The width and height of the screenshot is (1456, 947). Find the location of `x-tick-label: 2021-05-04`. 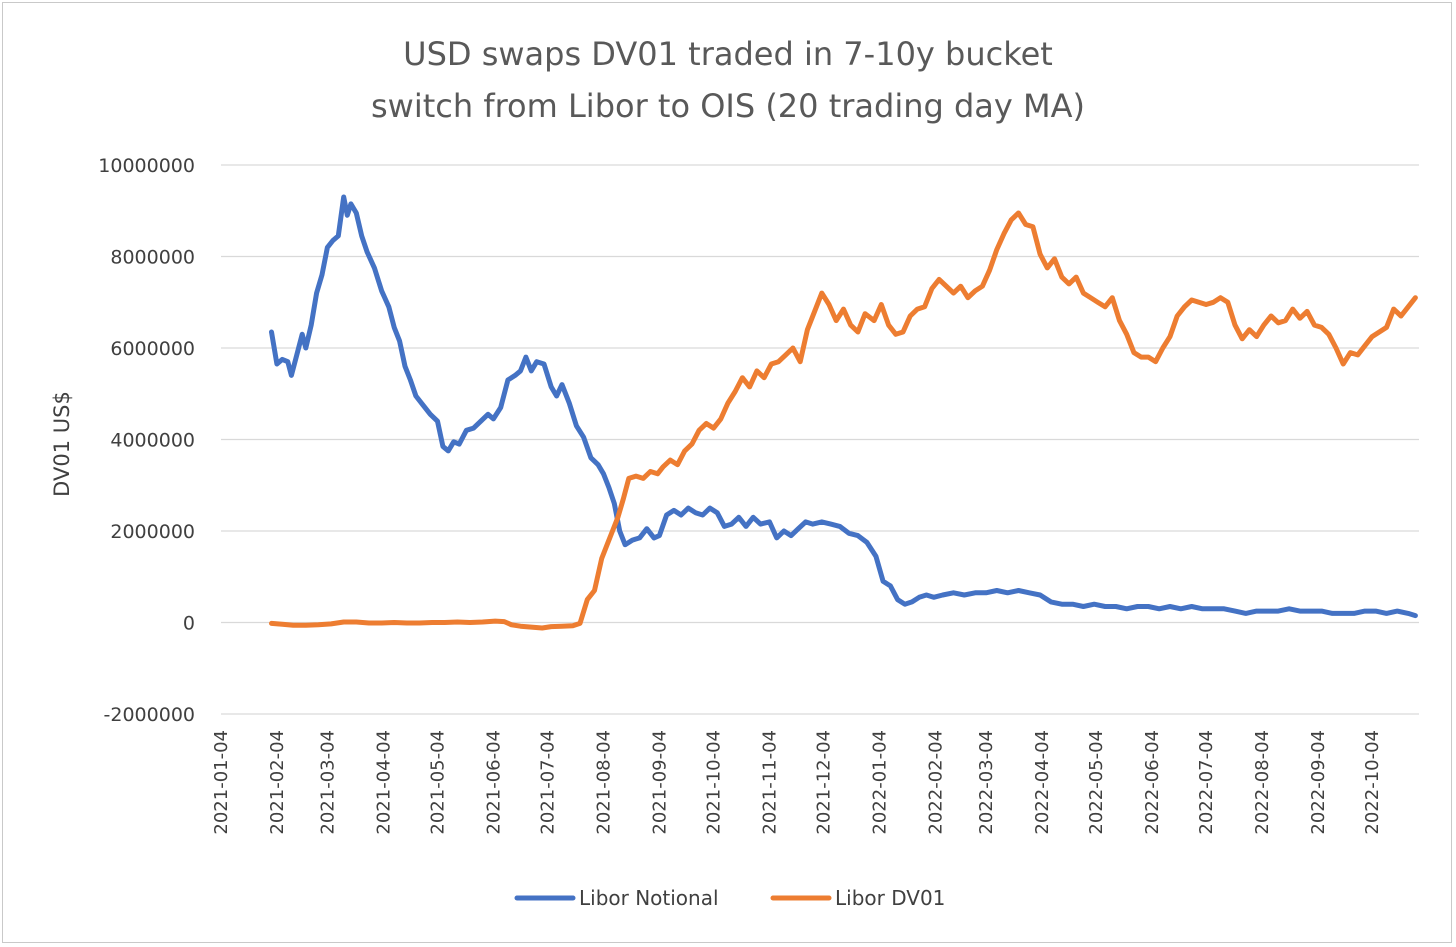

x-tick-label: 2021-05-04 is located at coordinates (438, 782).